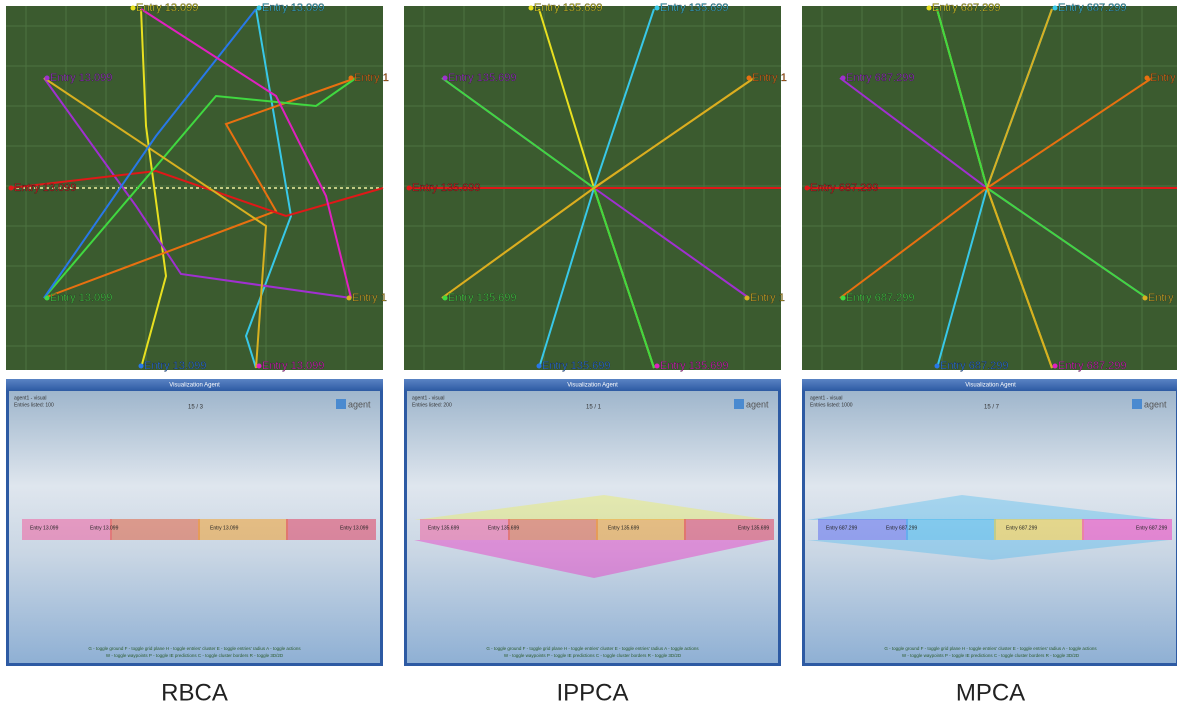  What do you see at coordinates (831, 405) in the screenshot?
I see `info-text: Entries listed: 1000` at bounding box center [831, 405].